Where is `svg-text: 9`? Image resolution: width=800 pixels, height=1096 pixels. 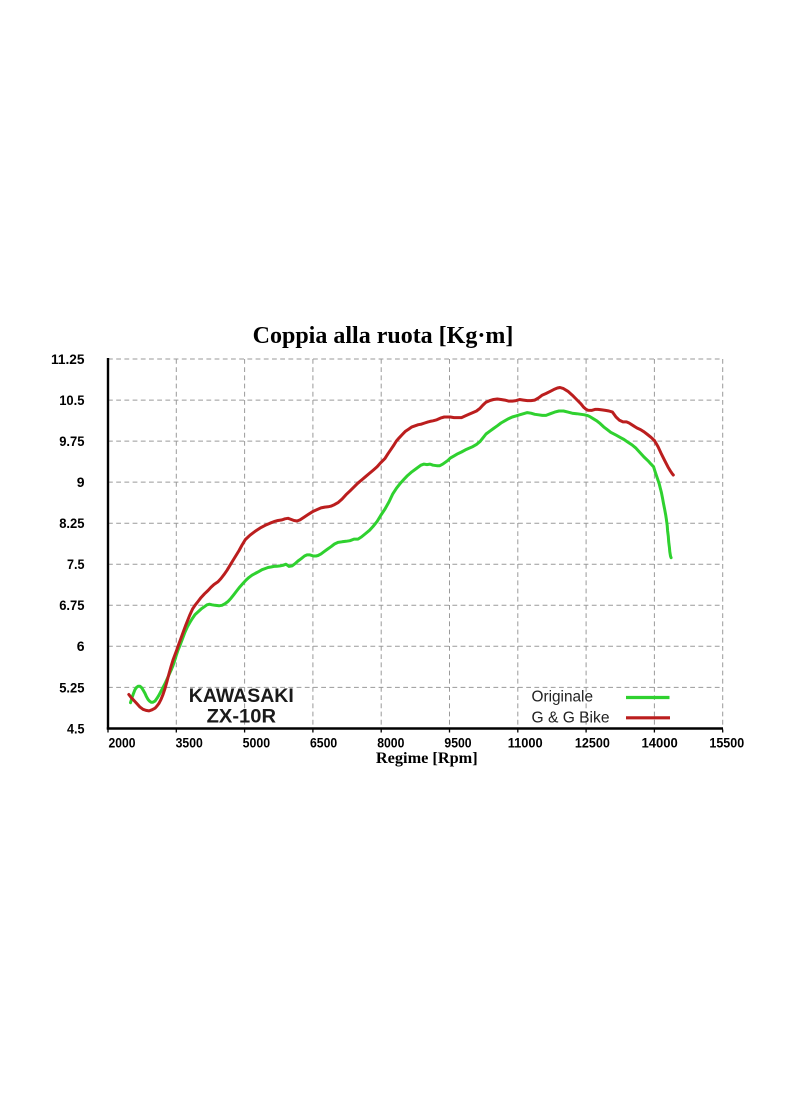 svg-text: 9 is located at coordinates (81, 482).